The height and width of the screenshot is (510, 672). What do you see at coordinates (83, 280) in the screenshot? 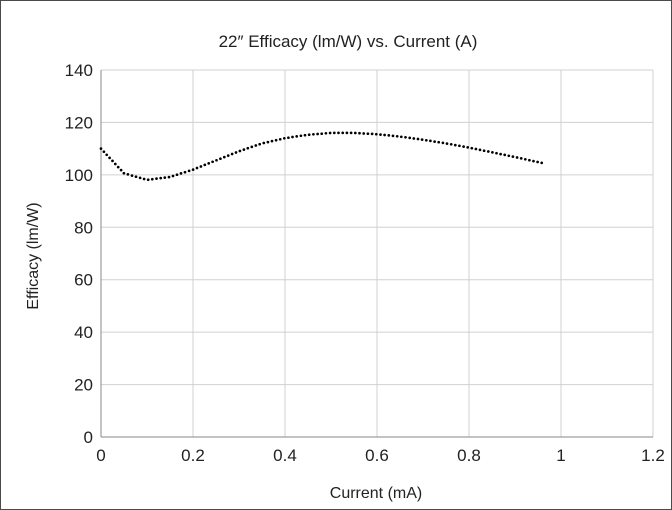
I see `y-tick-label: 60` at bounding box center [83, 280].